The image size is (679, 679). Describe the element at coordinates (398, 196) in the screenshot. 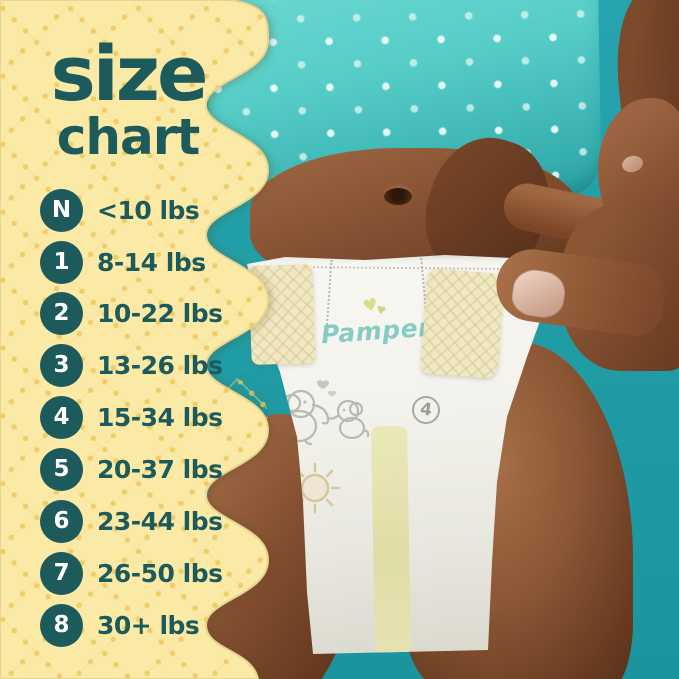

I see `belly-button` at that location.